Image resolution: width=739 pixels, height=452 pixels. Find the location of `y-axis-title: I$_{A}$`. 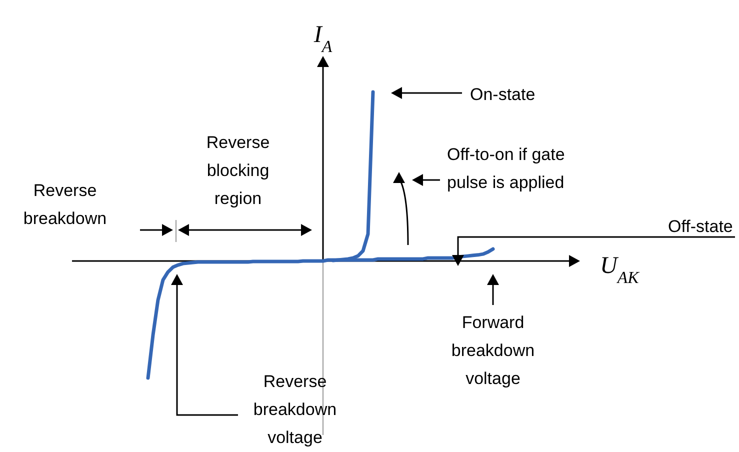

y-axis-title: I$_{A}$ is located at coordinates (322, 39).